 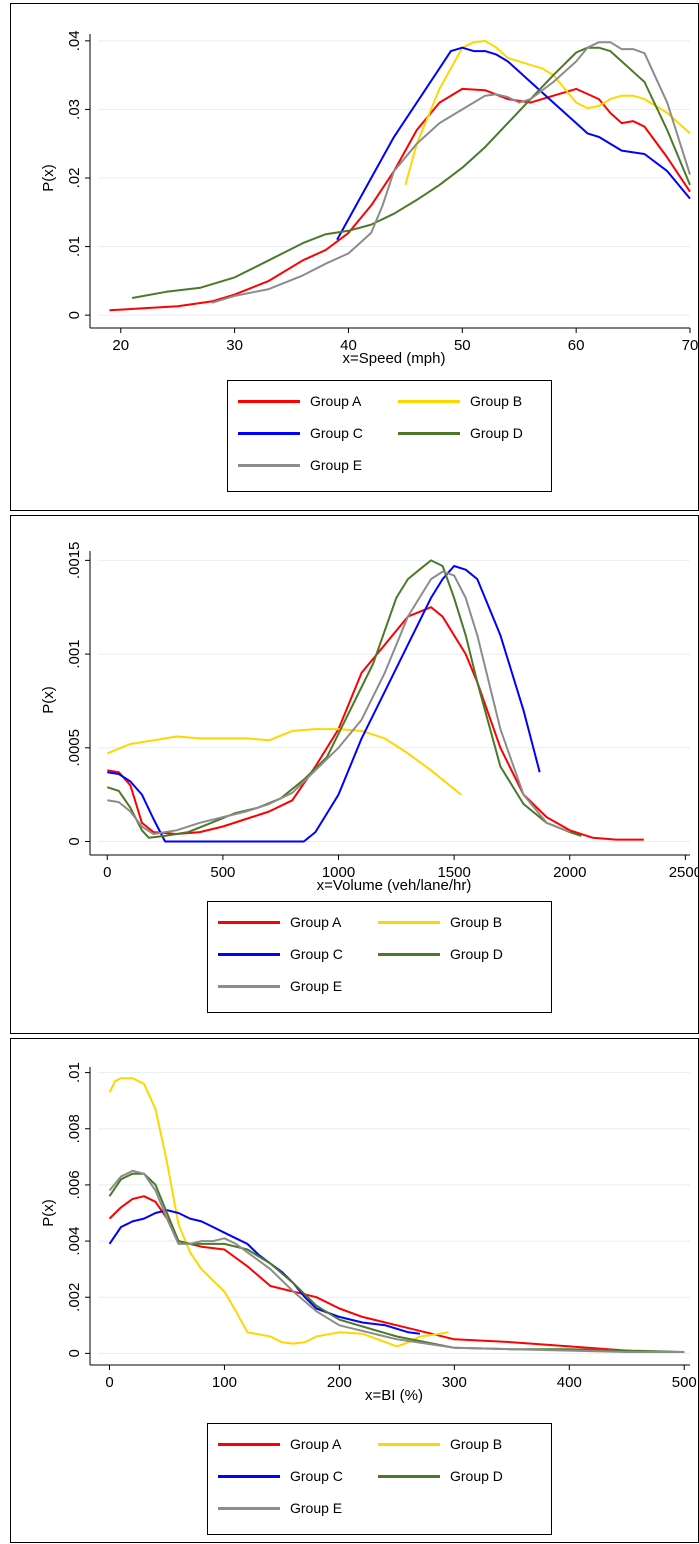 I want to click on y-tick-label: .001, so click(x=74, y=653).